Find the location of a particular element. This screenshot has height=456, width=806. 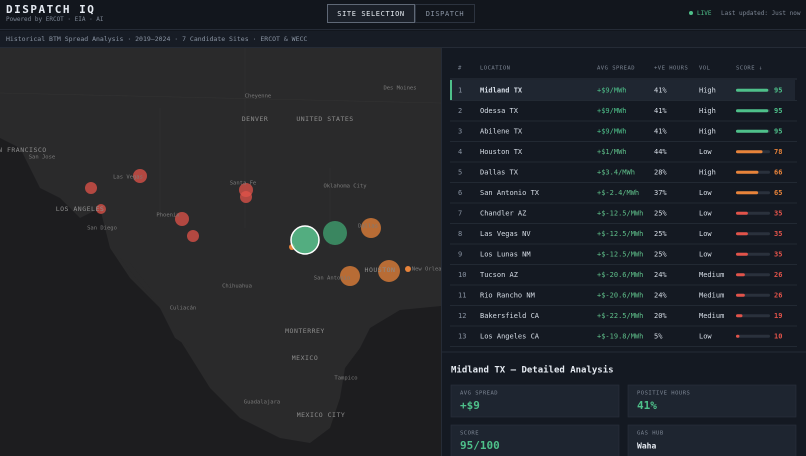

score-track is located at coordinates (753, 316).